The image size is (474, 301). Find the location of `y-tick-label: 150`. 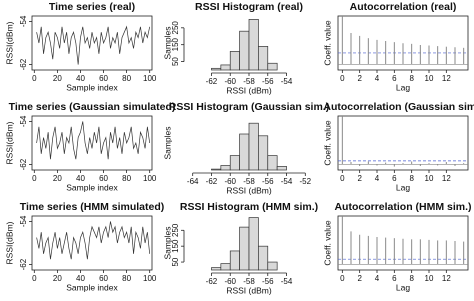

y-tick-label: 150 is located at coordinates (175, 44).